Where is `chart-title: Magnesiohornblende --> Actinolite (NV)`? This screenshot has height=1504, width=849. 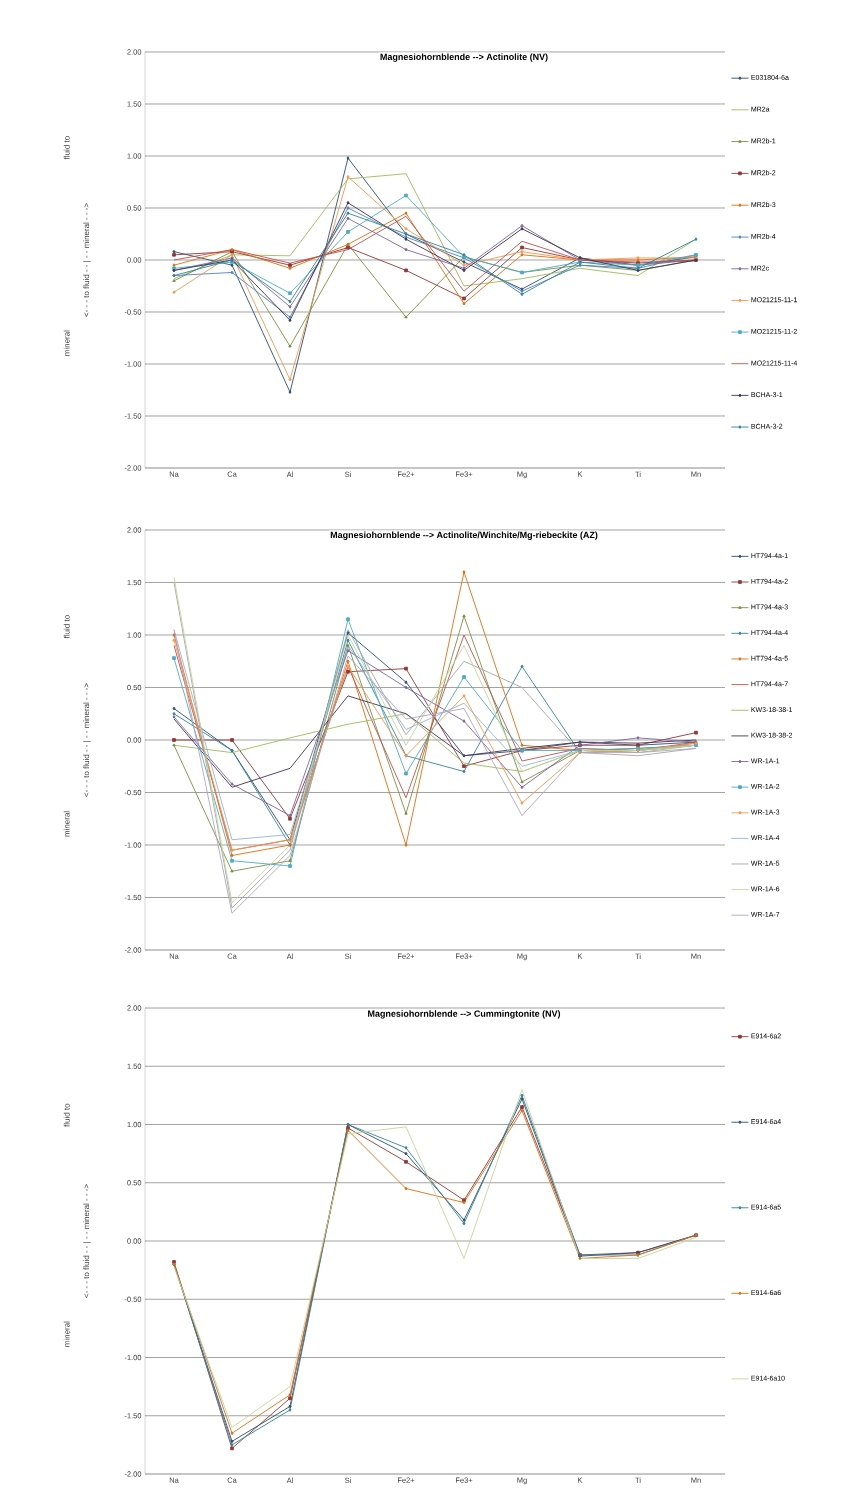 chart-title: Magnesiohornblende --> Actinolite (NV) is located at coordinates (464, 57).